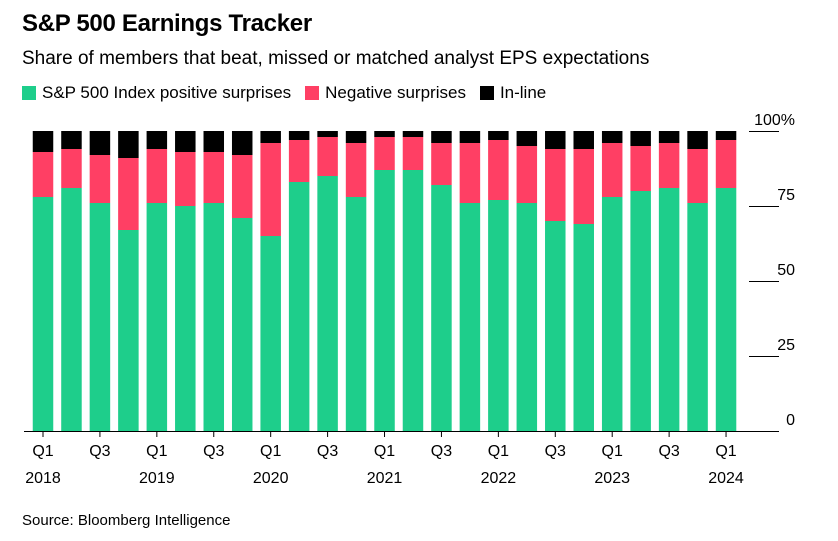 The width and height of the screenshot is (838, 541). Describe the element at coordinates (167, 23) in the screenshot. I see `chart-title: S&P 500 Earnings Tracker` at that location.